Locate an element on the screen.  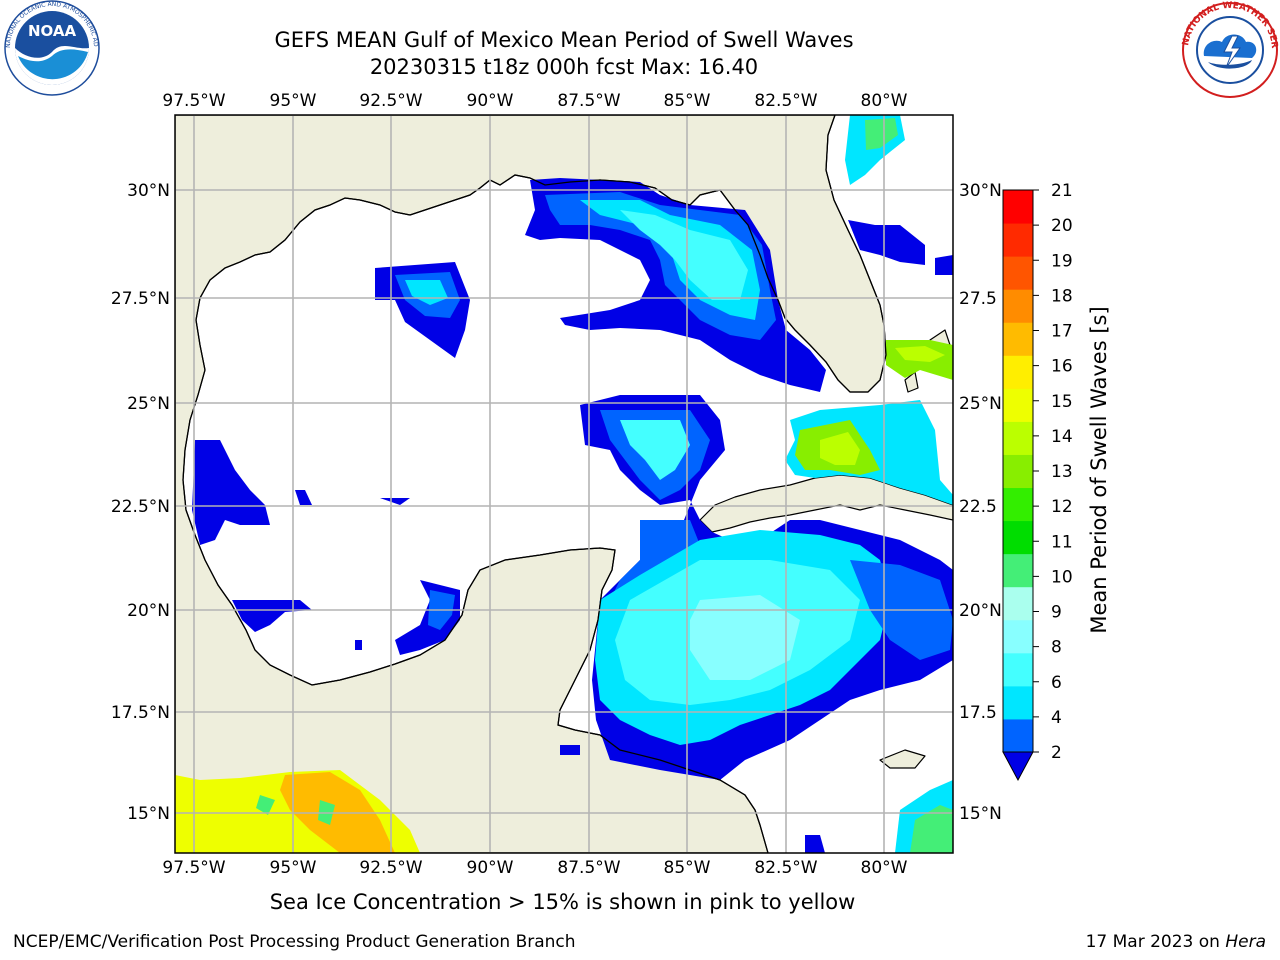
lat-label-left: 30°N is located at coordinates (148, 191).